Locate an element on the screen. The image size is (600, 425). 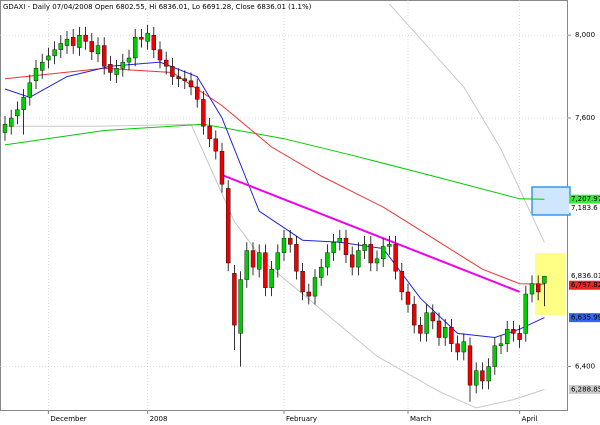
x-tick-label: March is located at coordinates (420, 419).